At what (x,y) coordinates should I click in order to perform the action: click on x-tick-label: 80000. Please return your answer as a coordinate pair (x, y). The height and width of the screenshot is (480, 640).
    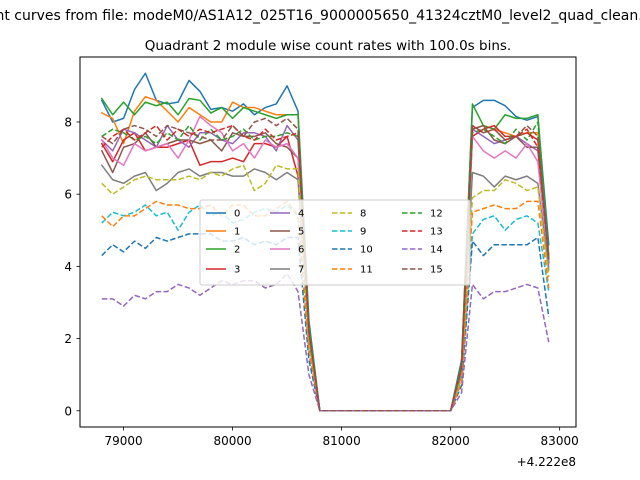
    Looking at the image, I should click on (233, 441).